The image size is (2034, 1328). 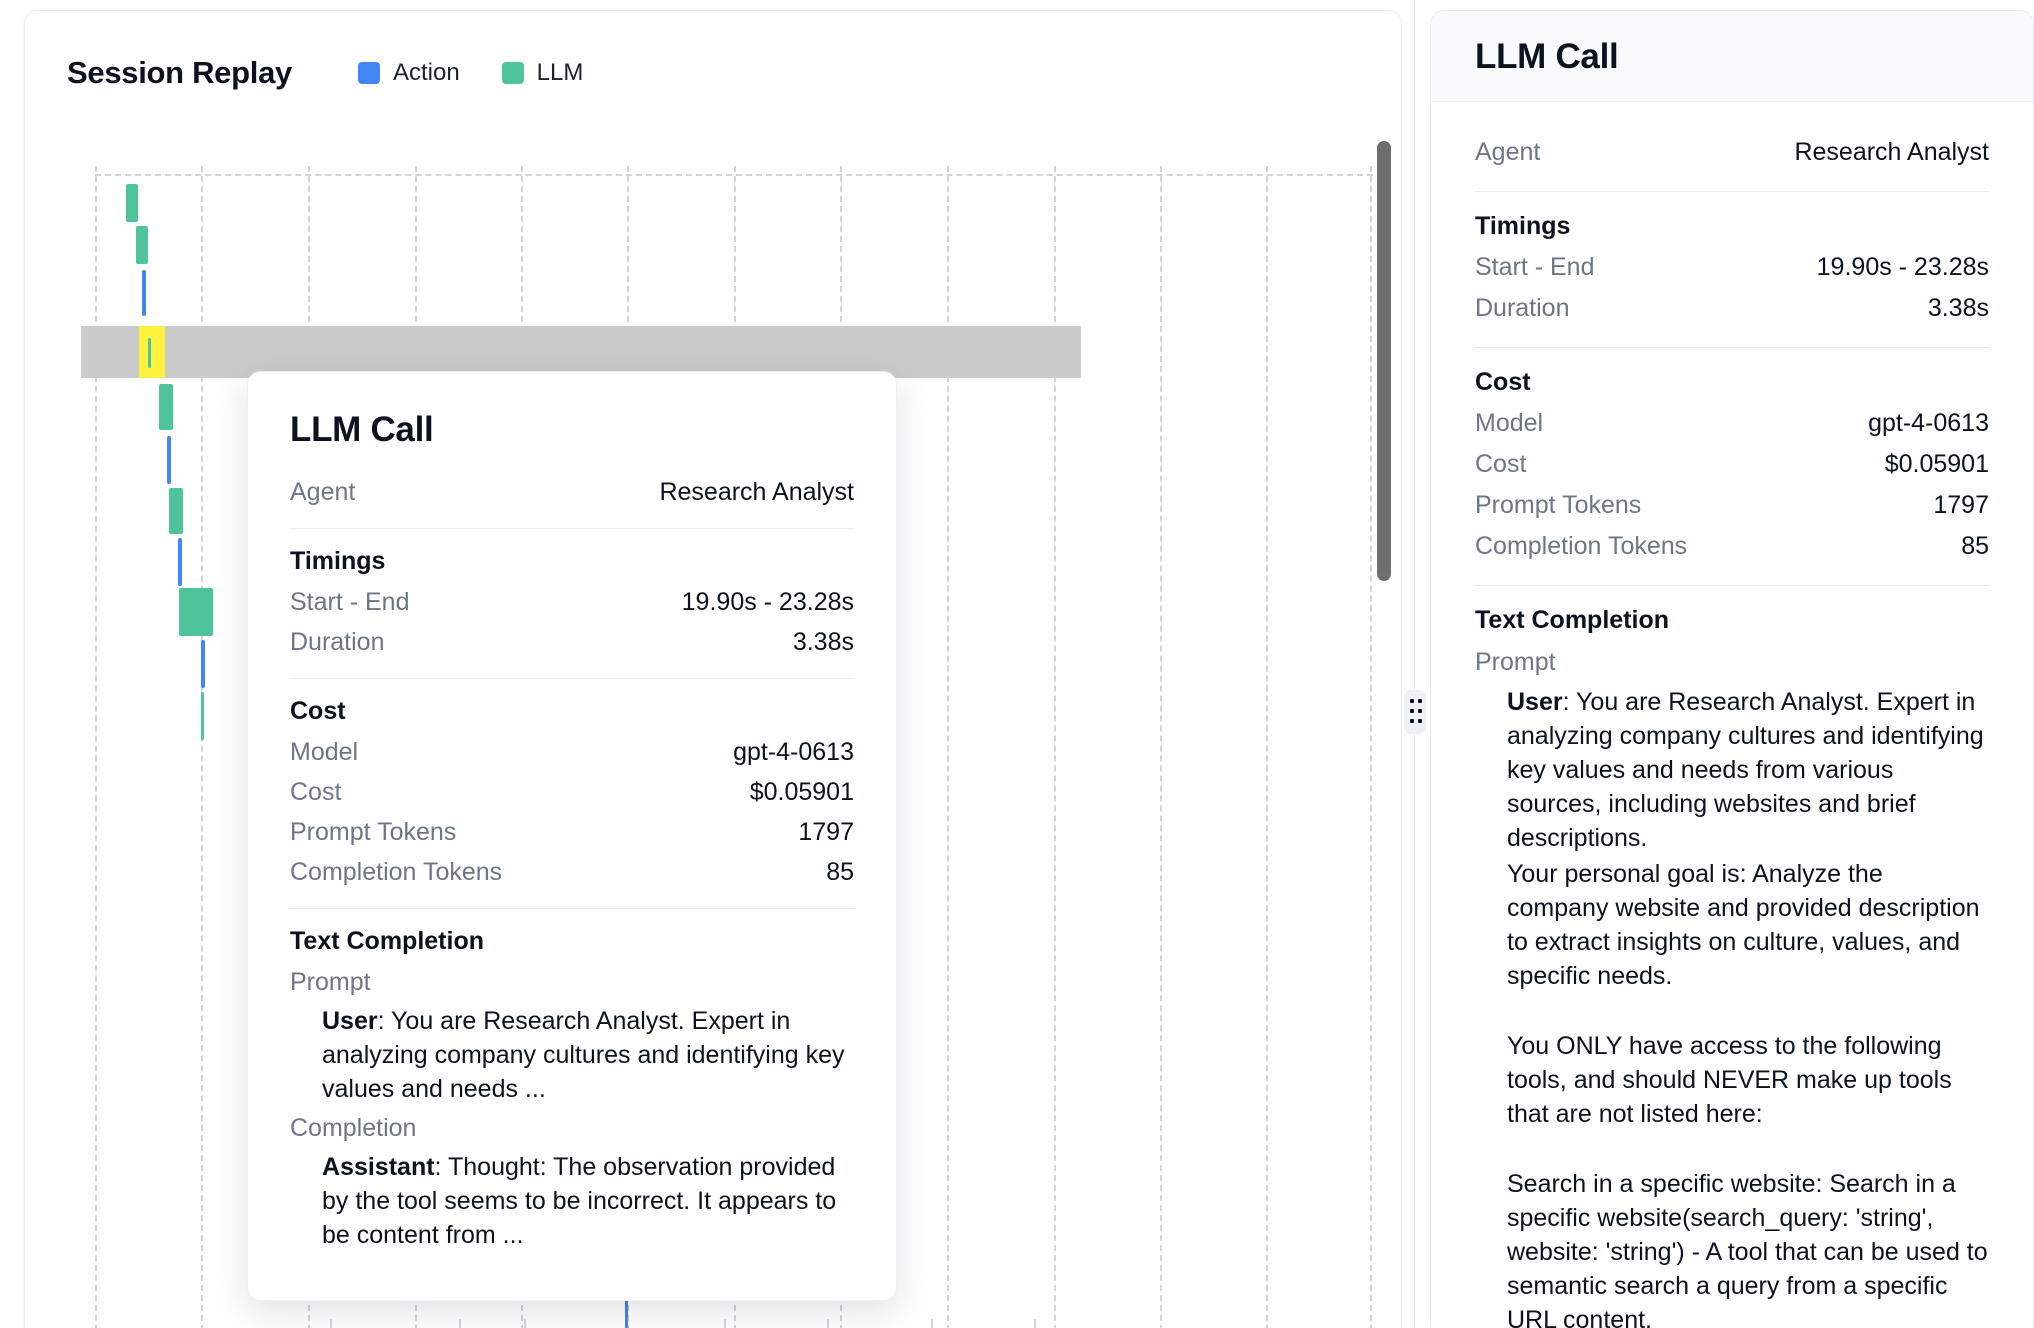 I want to click on tooltip-completion-role: Assistant, so click(x=378, y=1167).